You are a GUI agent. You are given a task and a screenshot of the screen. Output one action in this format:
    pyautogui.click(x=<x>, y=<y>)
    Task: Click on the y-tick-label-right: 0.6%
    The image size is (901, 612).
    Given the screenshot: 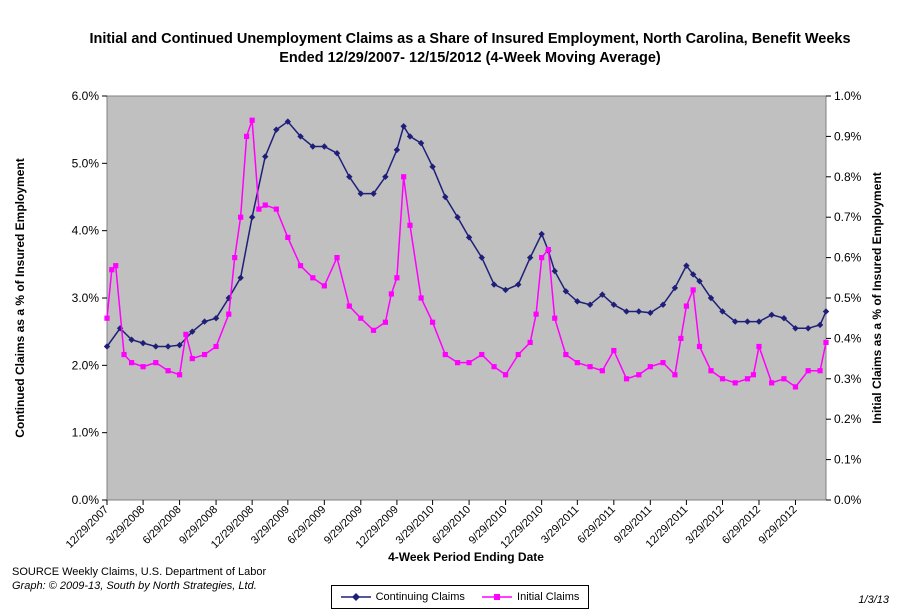 What is the action you would take?
    pyautogui.click(x=848, y=258)
    